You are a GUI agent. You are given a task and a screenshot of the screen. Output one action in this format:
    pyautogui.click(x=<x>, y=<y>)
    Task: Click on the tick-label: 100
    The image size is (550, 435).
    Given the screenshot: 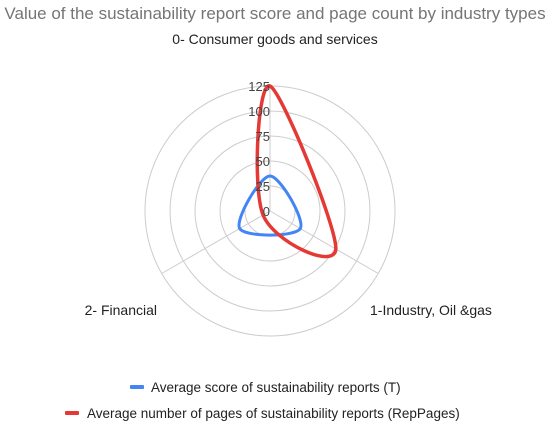 What is the action you would take?
    pyautogui.click(x=259, y=111)
    